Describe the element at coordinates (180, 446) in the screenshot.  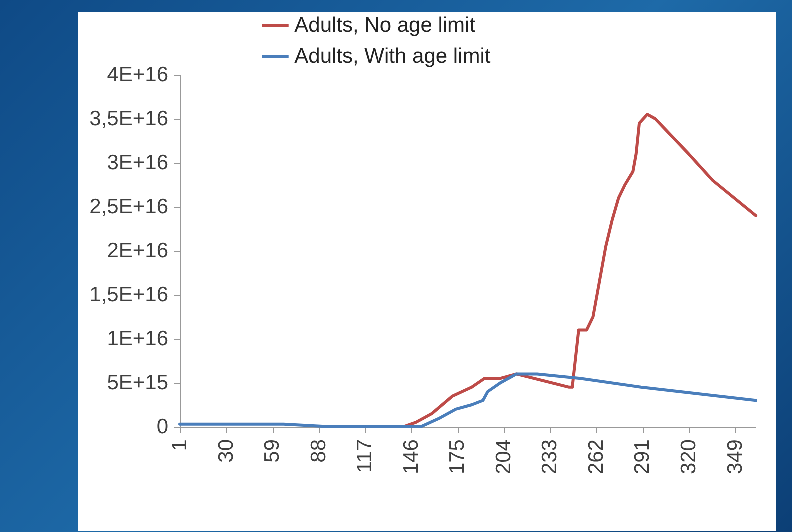
I see `x-tick-label: 1` at that location.